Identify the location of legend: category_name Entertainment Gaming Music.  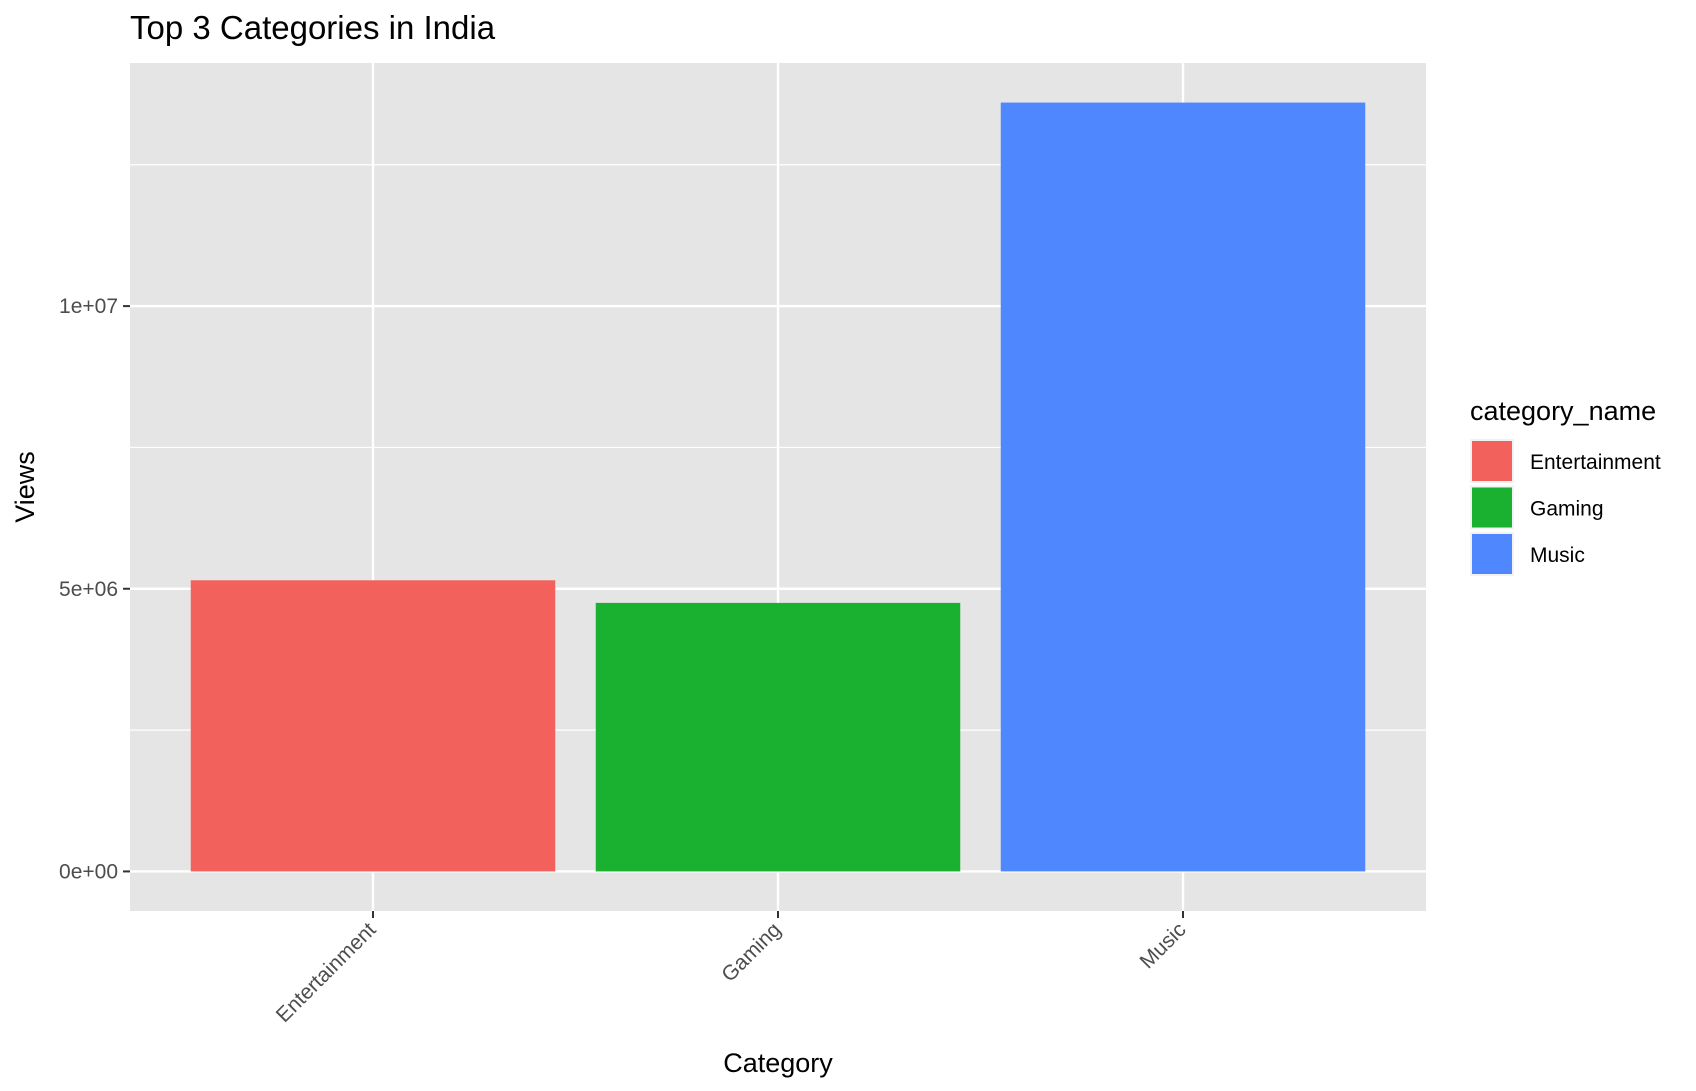
(1565, 486).